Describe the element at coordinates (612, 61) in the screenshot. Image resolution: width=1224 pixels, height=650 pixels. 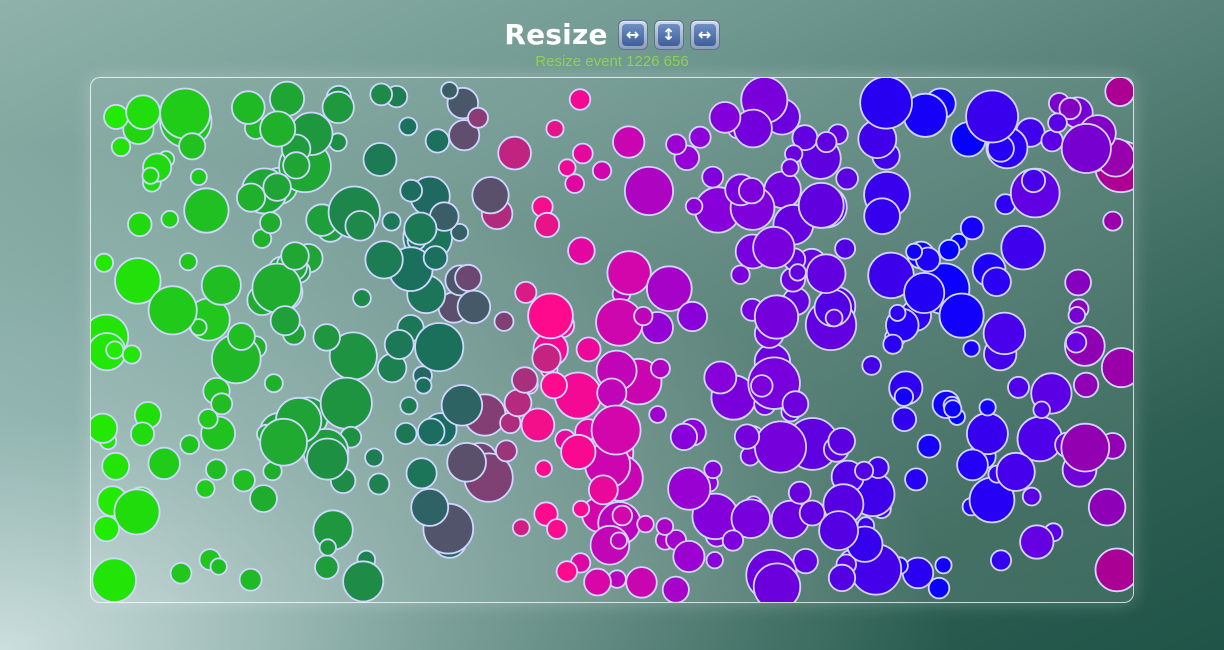
I see `resize-status-text: Resize event 1226 656` at that location.